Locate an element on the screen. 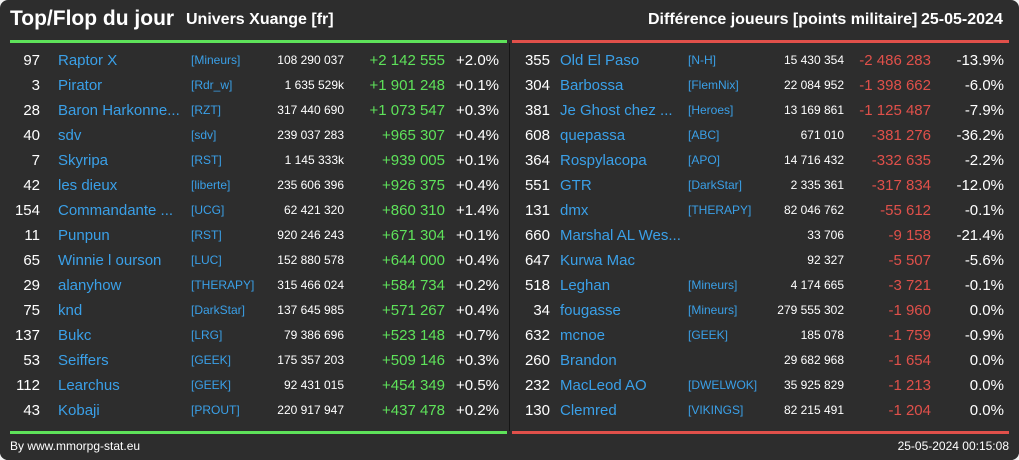 This screenshot has height=460, width=1019. player-points: 317 440 690 is located at coordinates (310, 110).